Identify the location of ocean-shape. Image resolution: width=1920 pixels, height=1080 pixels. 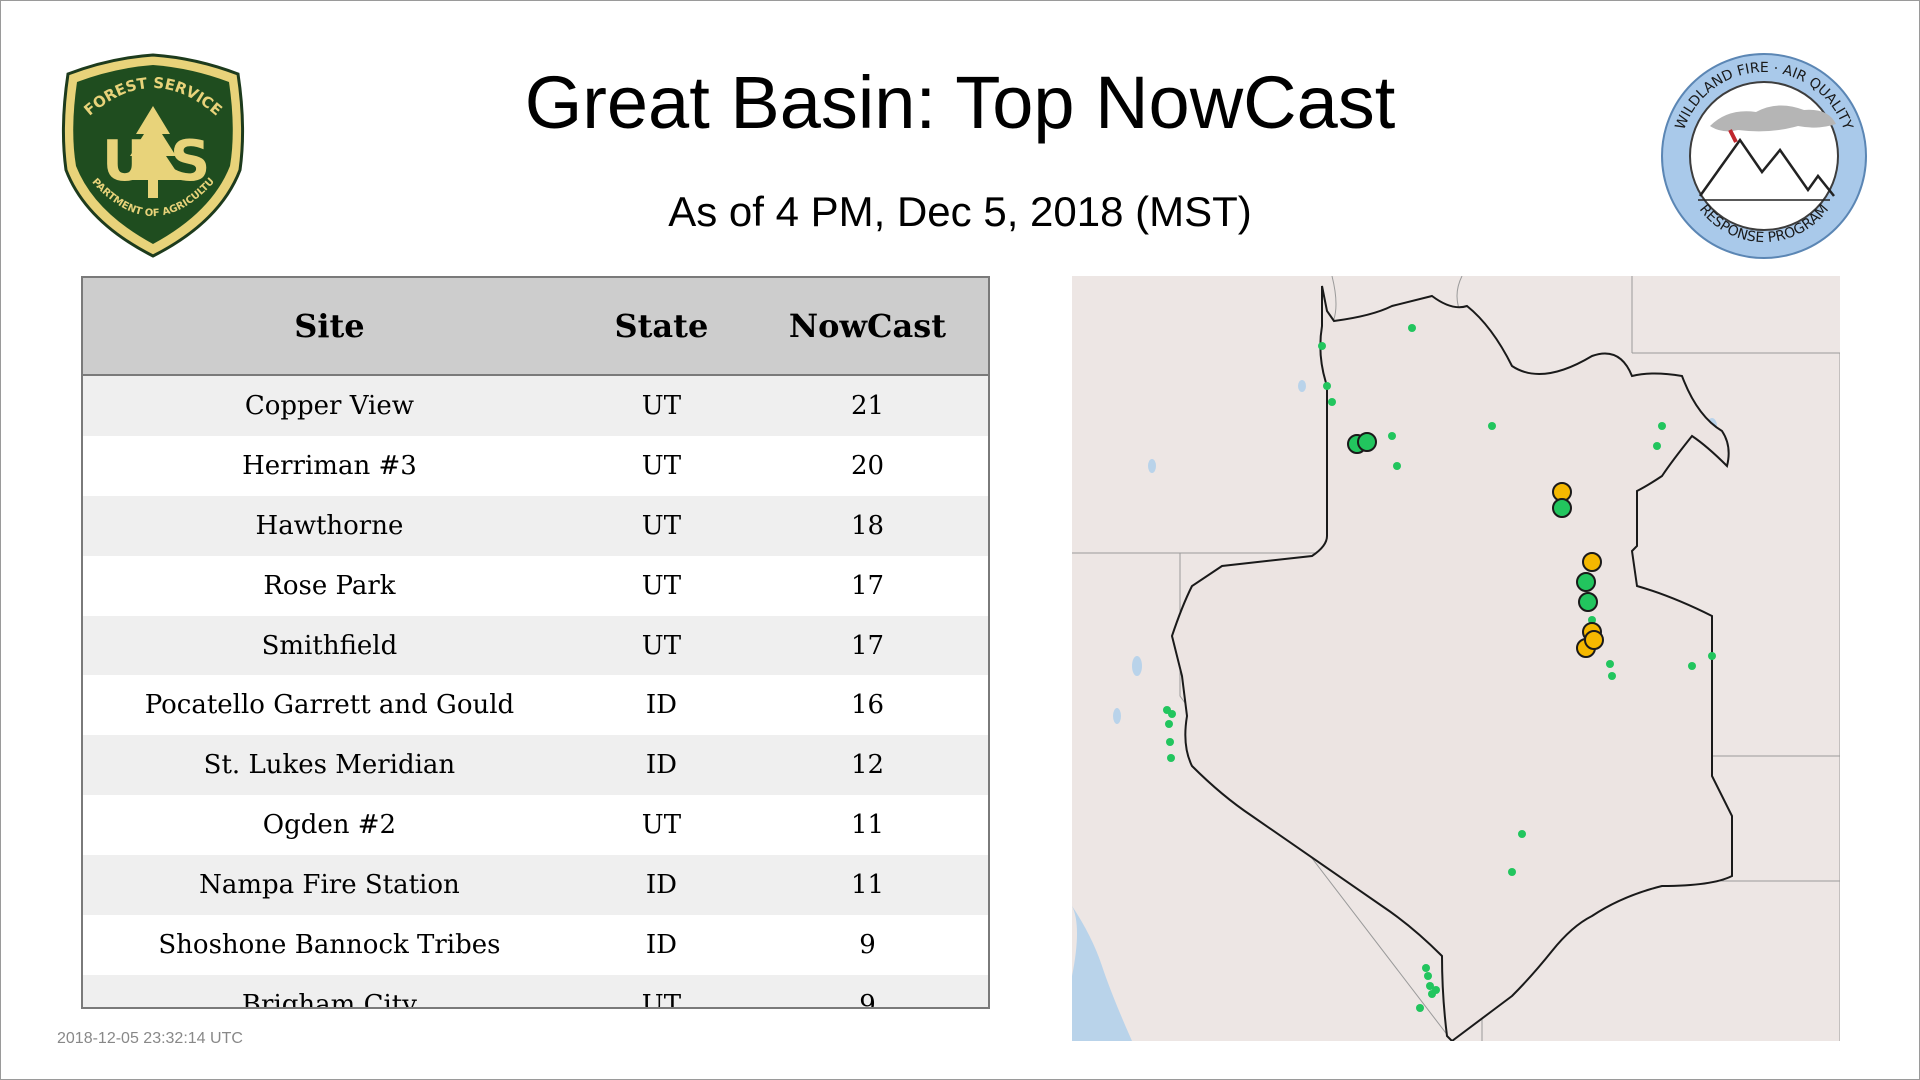
(1102, 973).